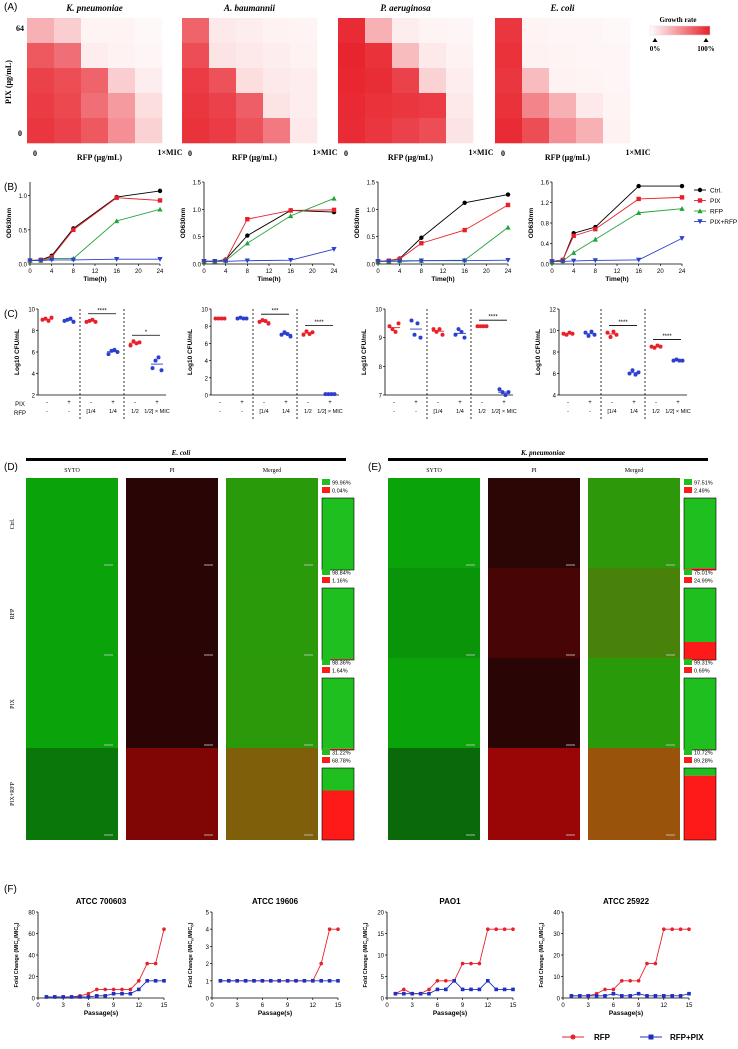 This screenshot has height=1049, width=738. What do you see at coordinates (678, 20) in the screenshot?
I see `legend-title: Growth rate` at bounding box center [678, 20].